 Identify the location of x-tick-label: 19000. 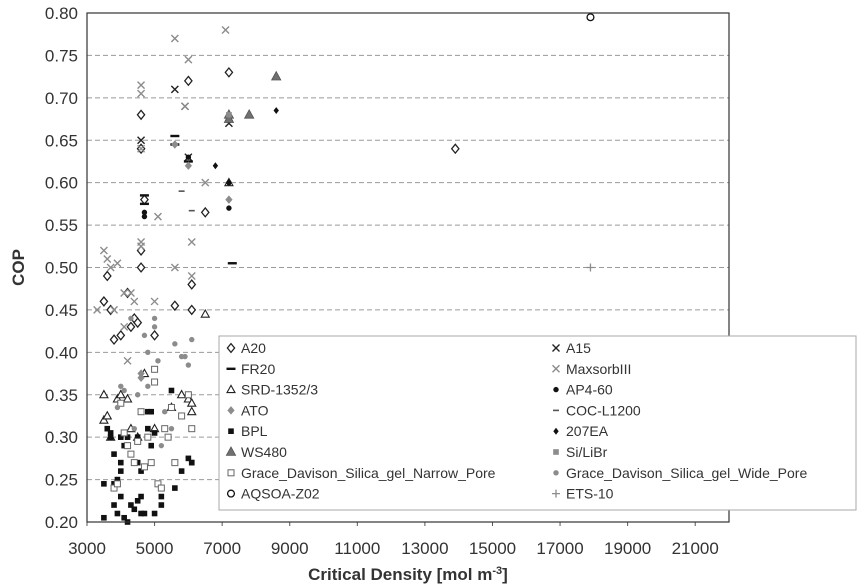
(627, 548).